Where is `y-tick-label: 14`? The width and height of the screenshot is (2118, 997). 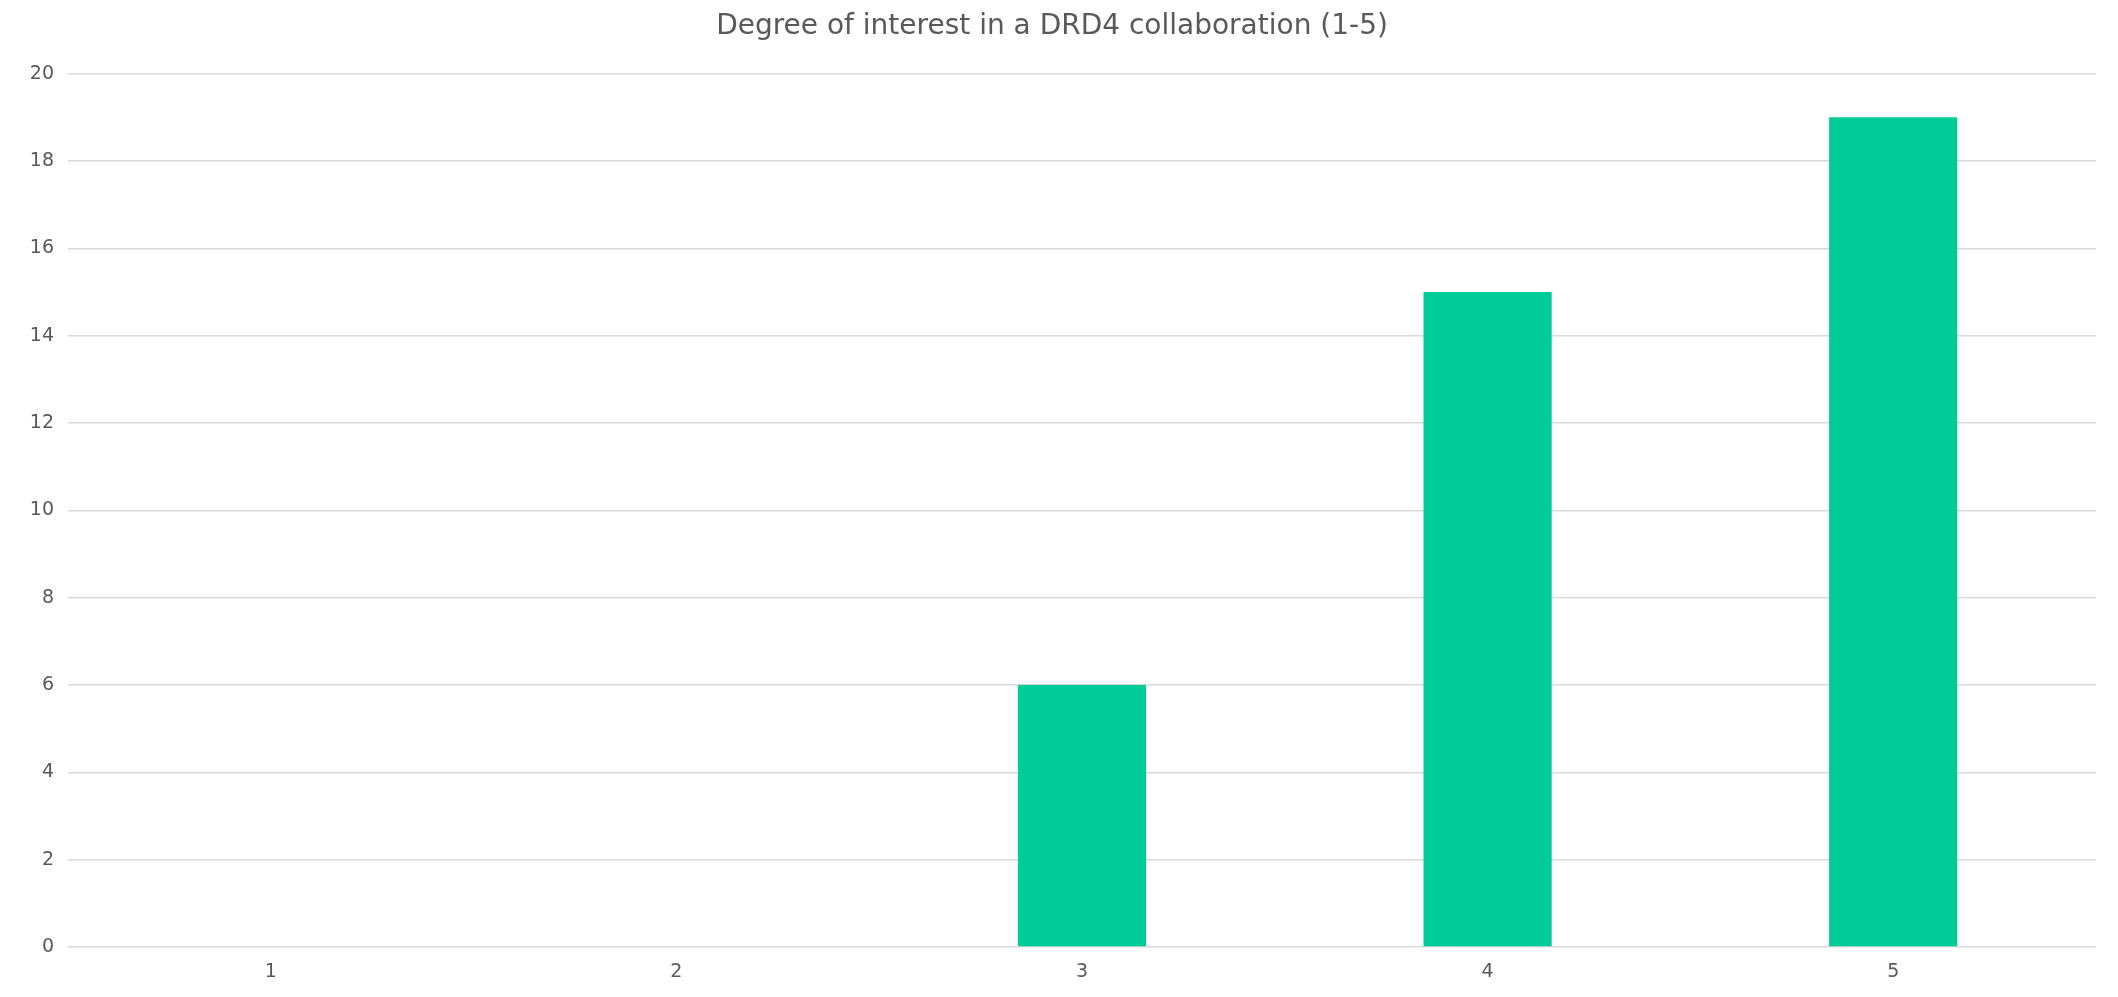 y-tick-label: 14 is located at coordinates (41, 333).